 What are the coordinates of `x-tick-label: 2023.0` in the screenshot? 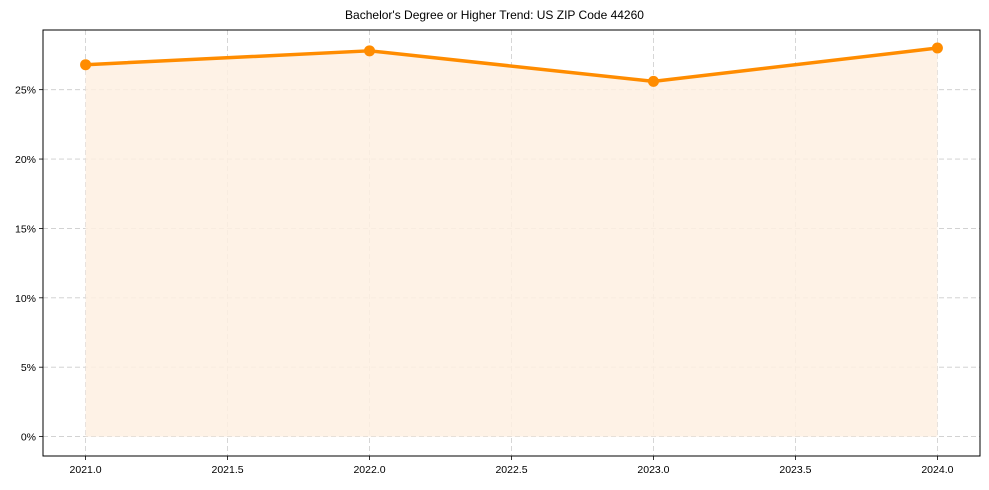 It's located at (653, 470).